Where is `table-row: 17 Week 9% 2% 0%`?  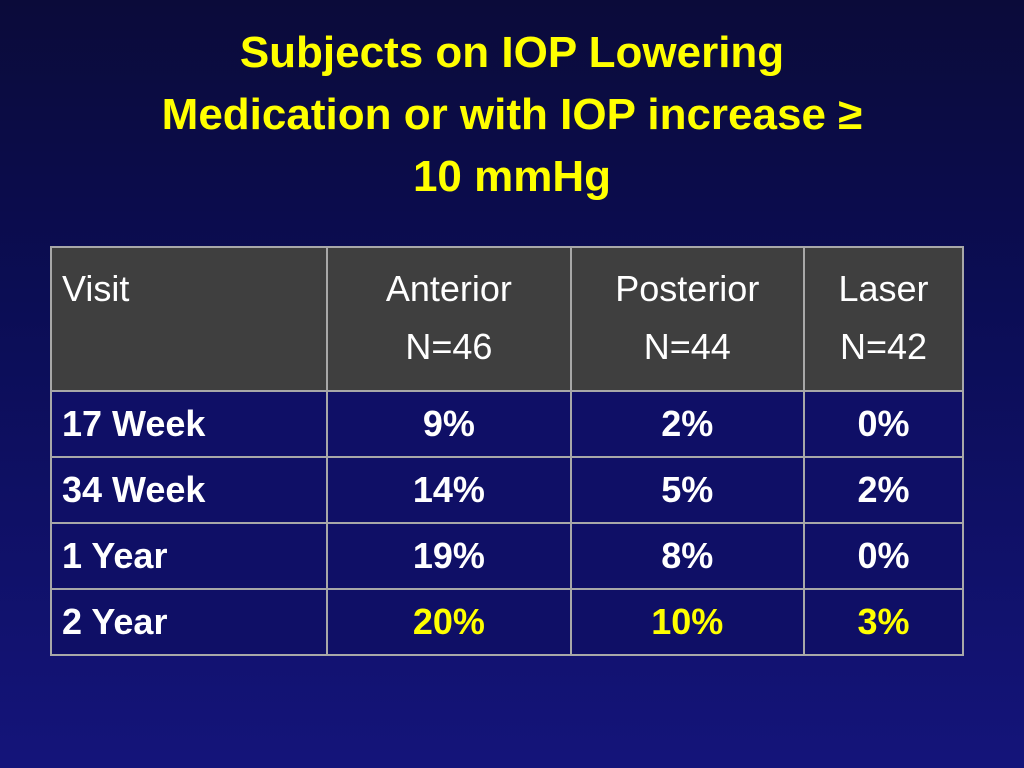
table-row: 17 Week 9% 2% 0% is located at coordinates (506, 424).